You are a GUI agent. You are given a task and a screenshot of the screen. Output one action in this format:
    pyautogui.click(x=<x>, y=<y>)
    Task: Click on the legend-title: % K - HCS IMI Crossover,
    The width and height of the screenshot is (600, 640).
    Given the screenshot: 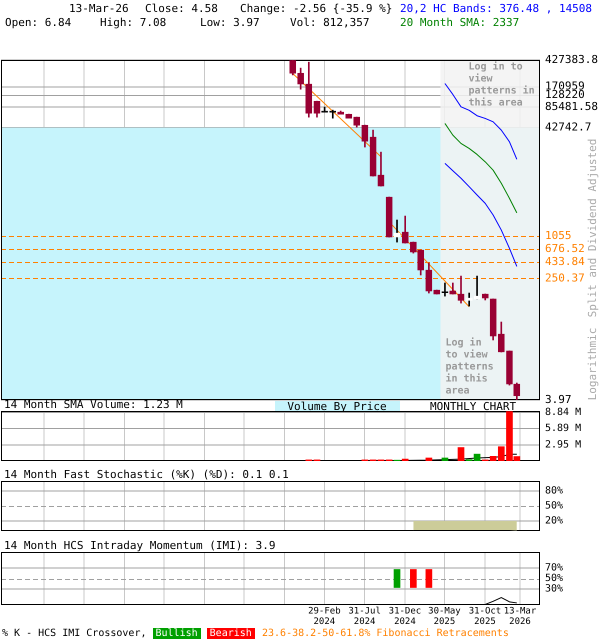 What is the action you would take?
    pyautogui.click(x=74, y=633)
    